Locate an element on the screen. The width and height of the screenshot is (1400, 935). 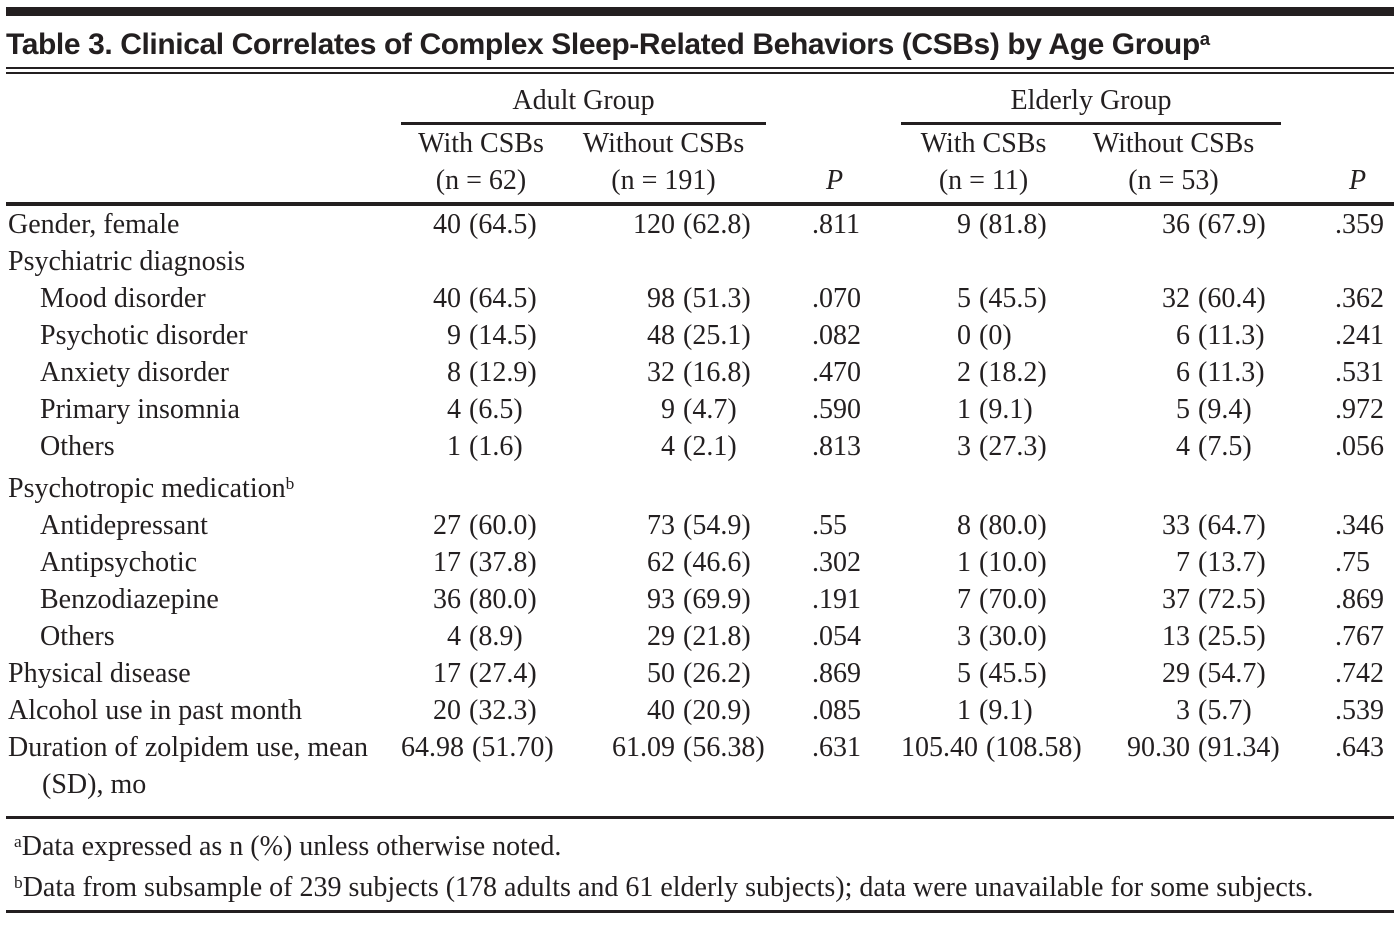
elderly-p-cell: .539 is located at coordinates (1360, 710).